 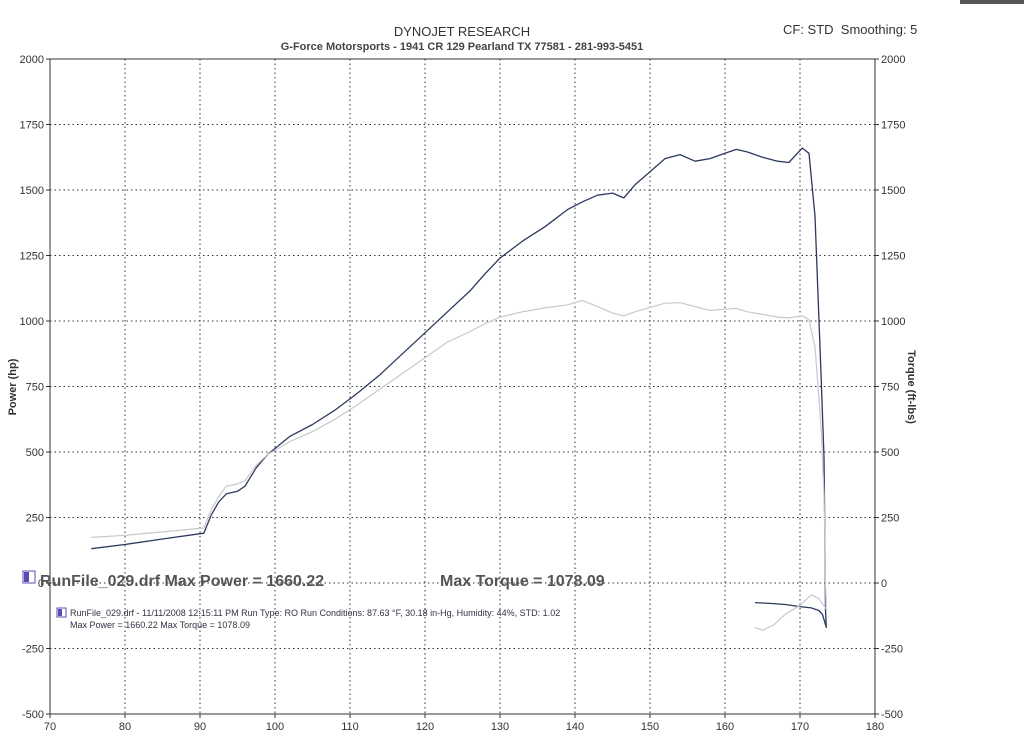 I want to click on smoothing-label: Smoothing: 5, so click(x=879, y=29).